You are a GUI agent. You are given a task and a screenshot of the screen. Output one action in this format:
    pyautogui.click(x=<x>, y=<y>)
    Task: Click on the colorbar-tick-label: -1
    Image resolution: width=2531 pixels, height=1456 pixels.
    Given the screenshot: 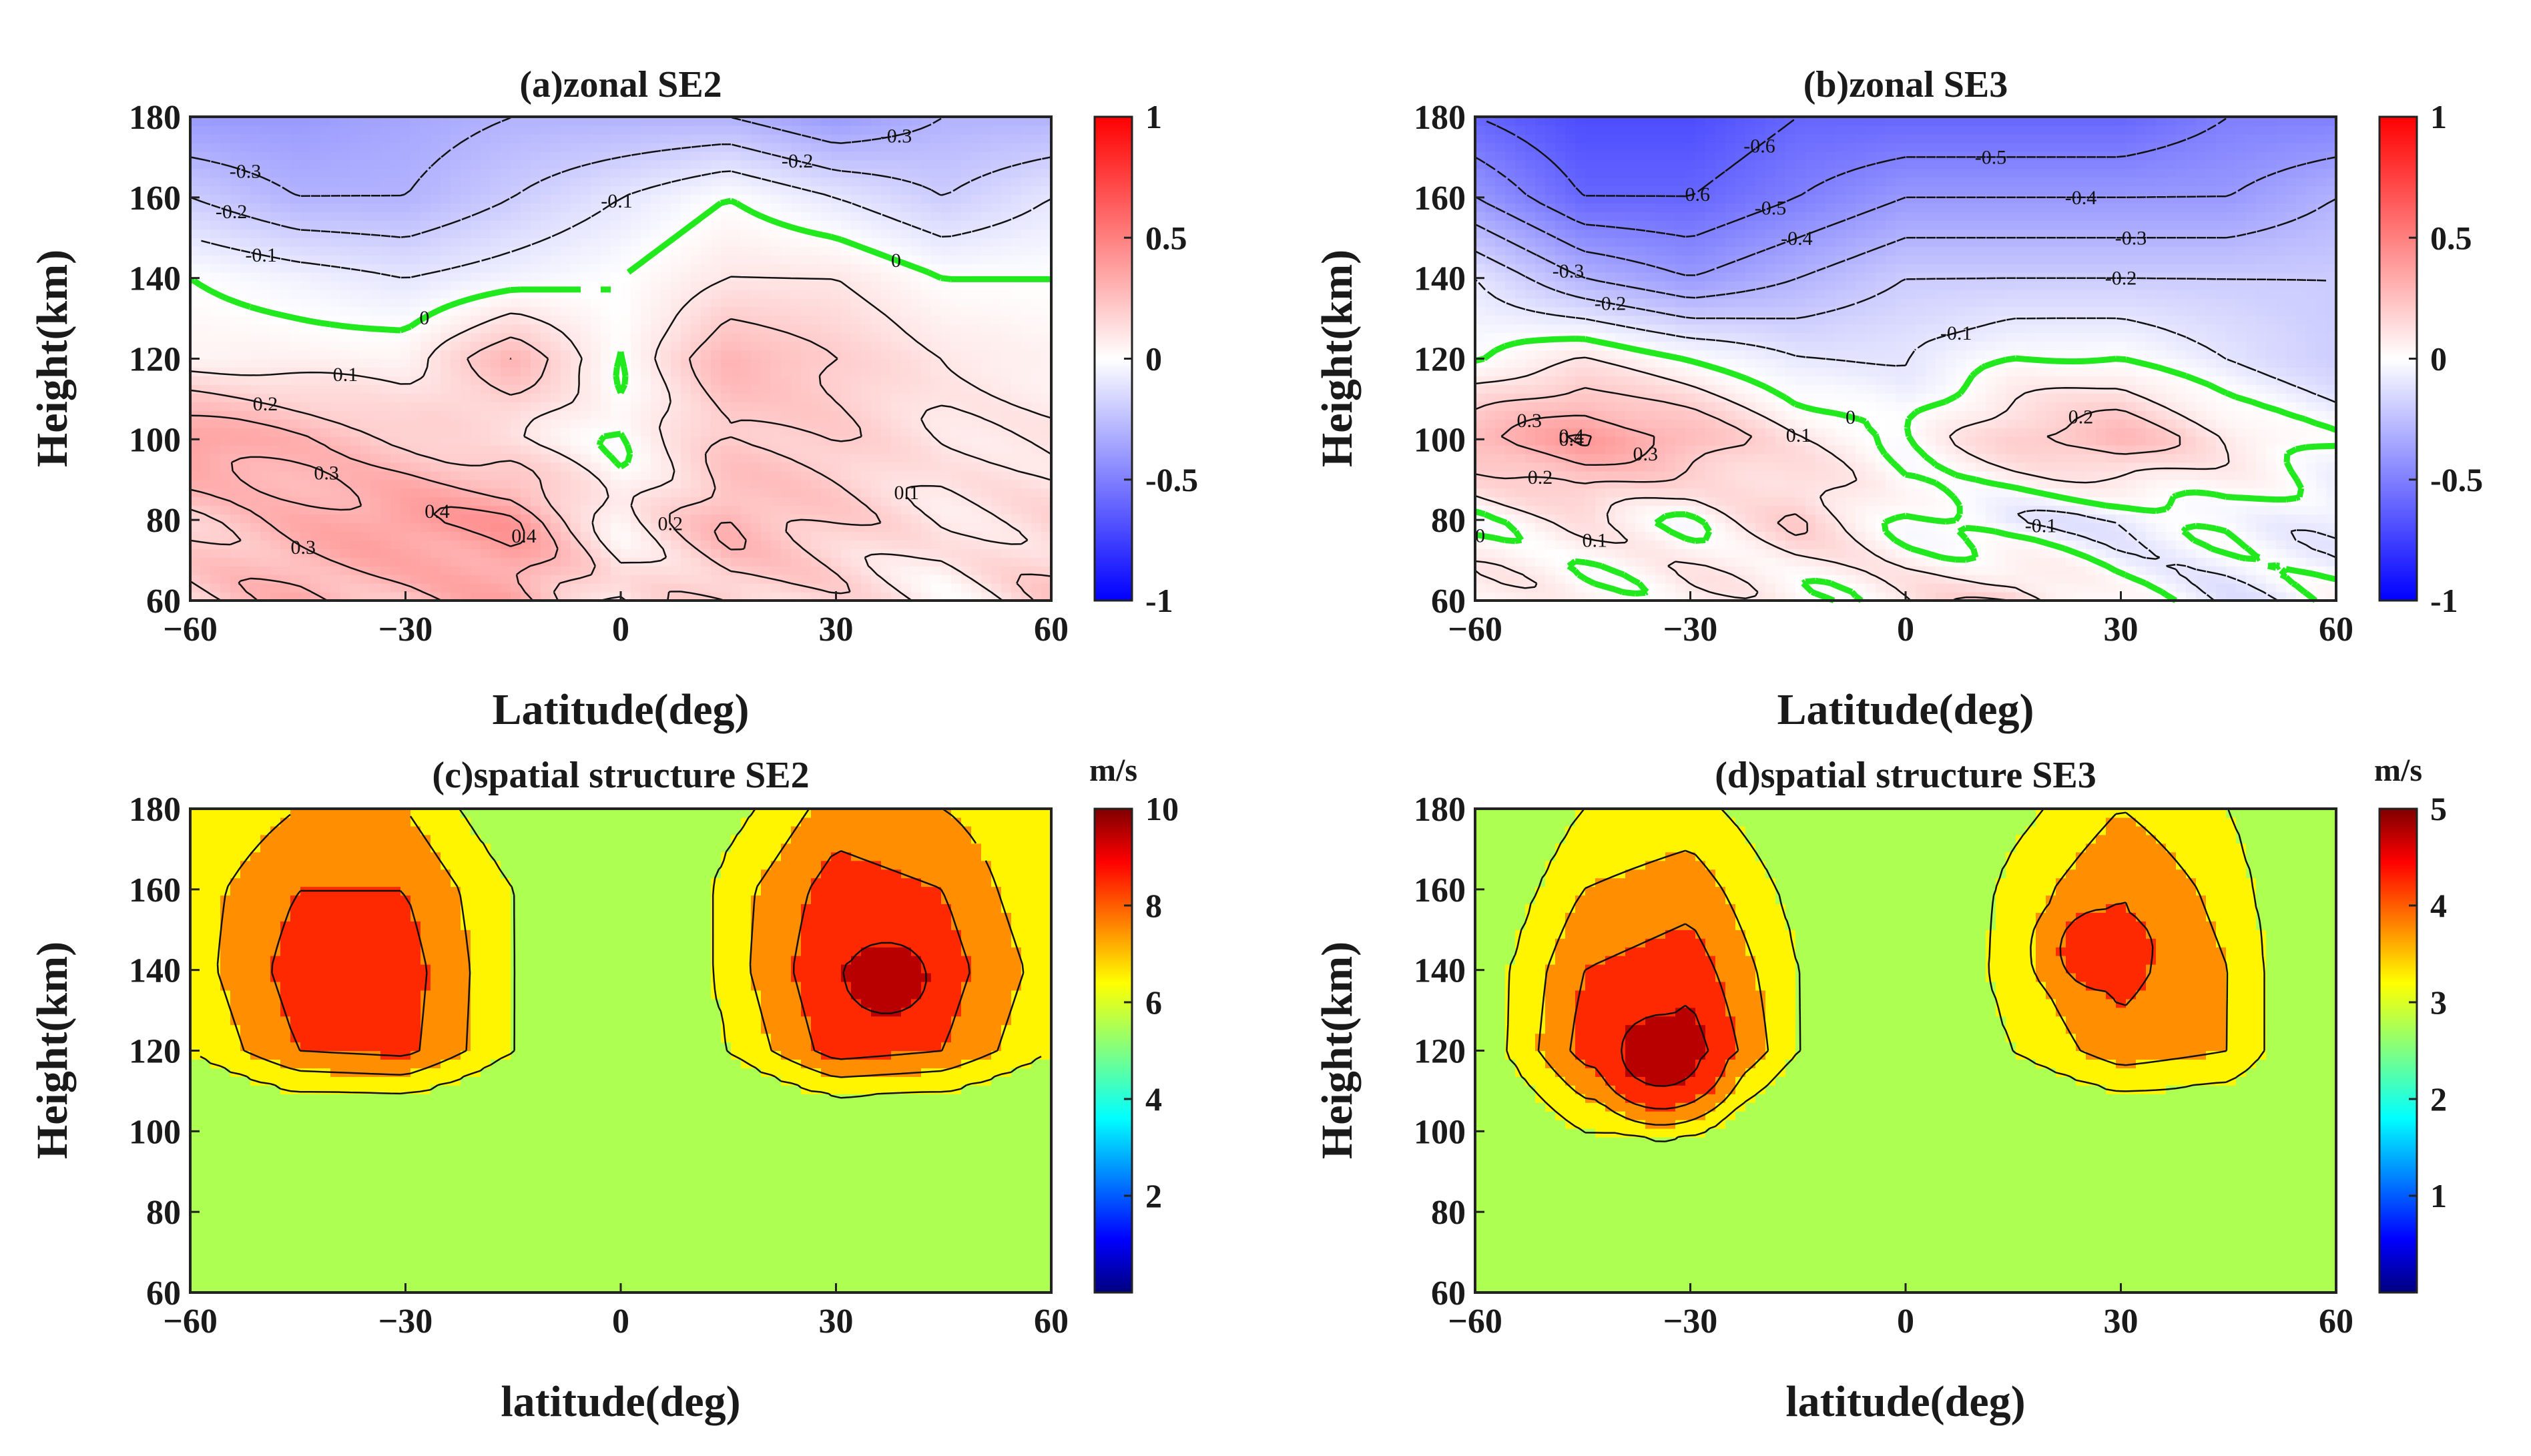 What is the action you would take?
    pyautogui.click(x=1159, y=600)
    